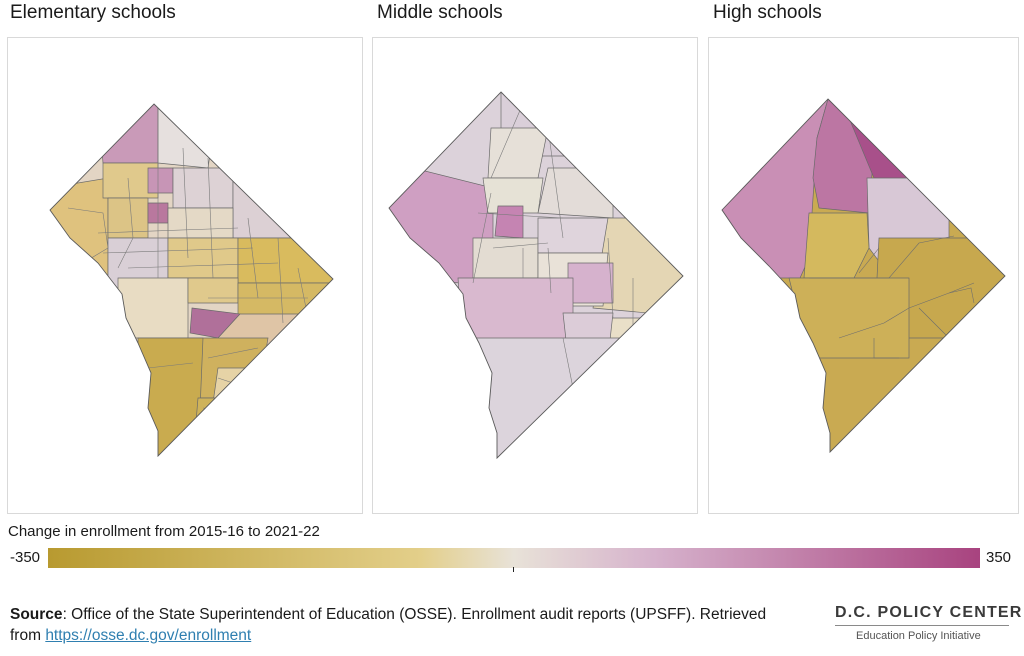  I want to click on source-label: Source, so click(36, 614).